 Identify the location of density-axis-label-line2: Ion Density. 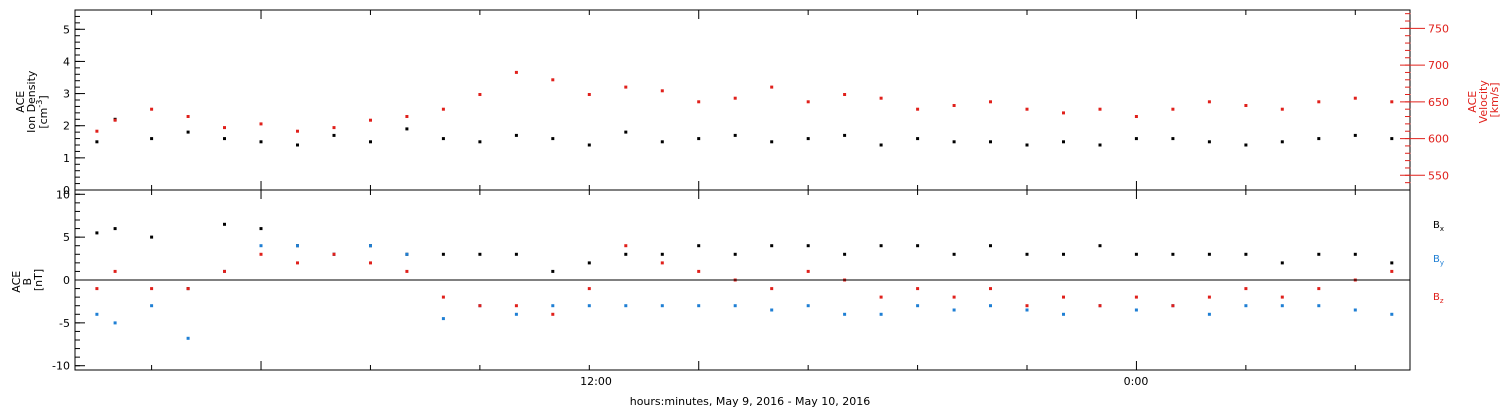
(31, 101).